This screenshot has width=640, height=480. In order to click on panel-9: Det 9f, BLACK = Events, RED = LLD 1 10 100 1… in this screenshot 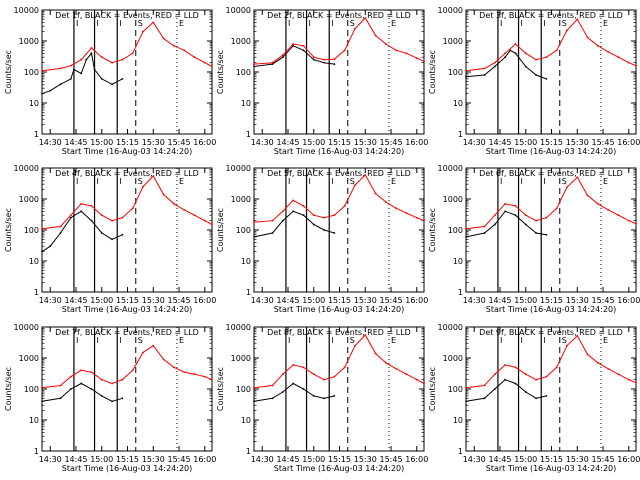, I will do `click(534, 398)`.